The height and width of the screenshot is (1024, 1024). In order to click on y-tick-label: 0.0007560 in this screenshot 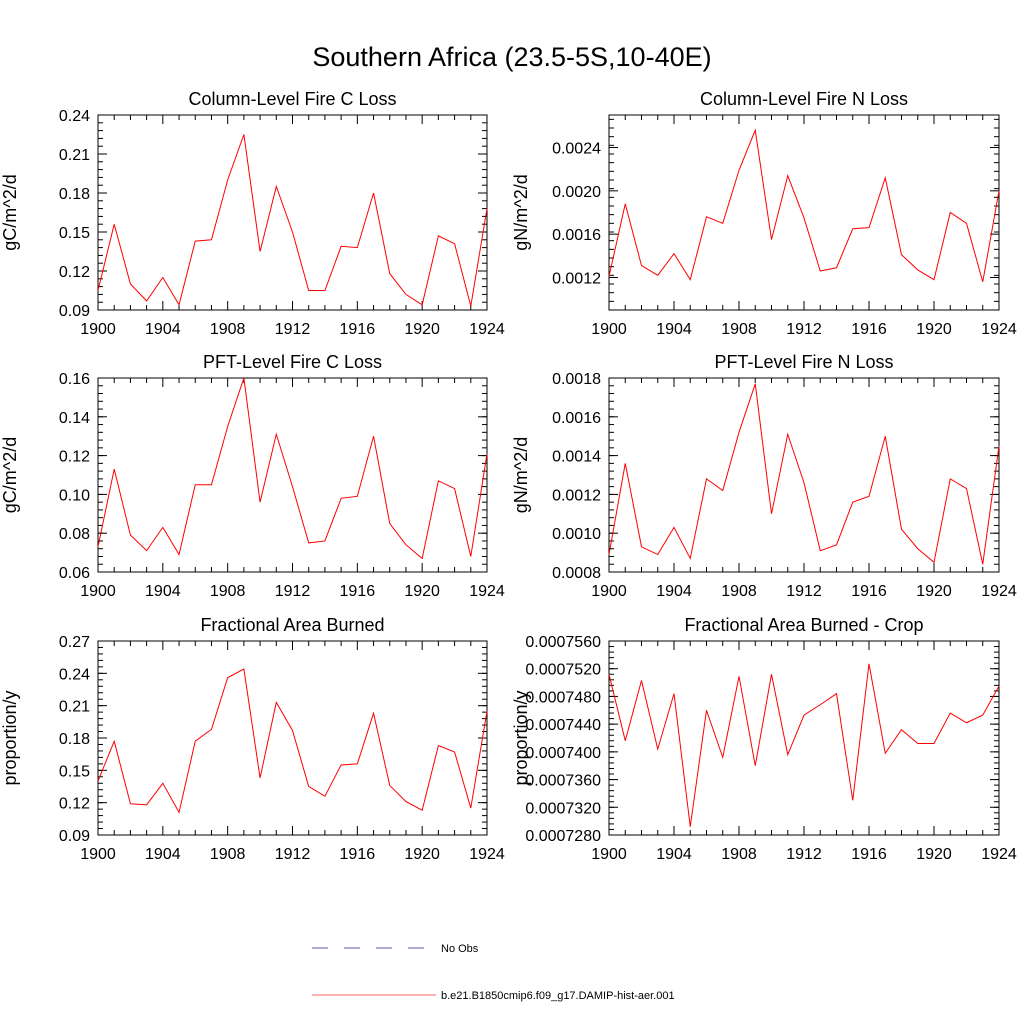, I will do `click(563, 642)`.